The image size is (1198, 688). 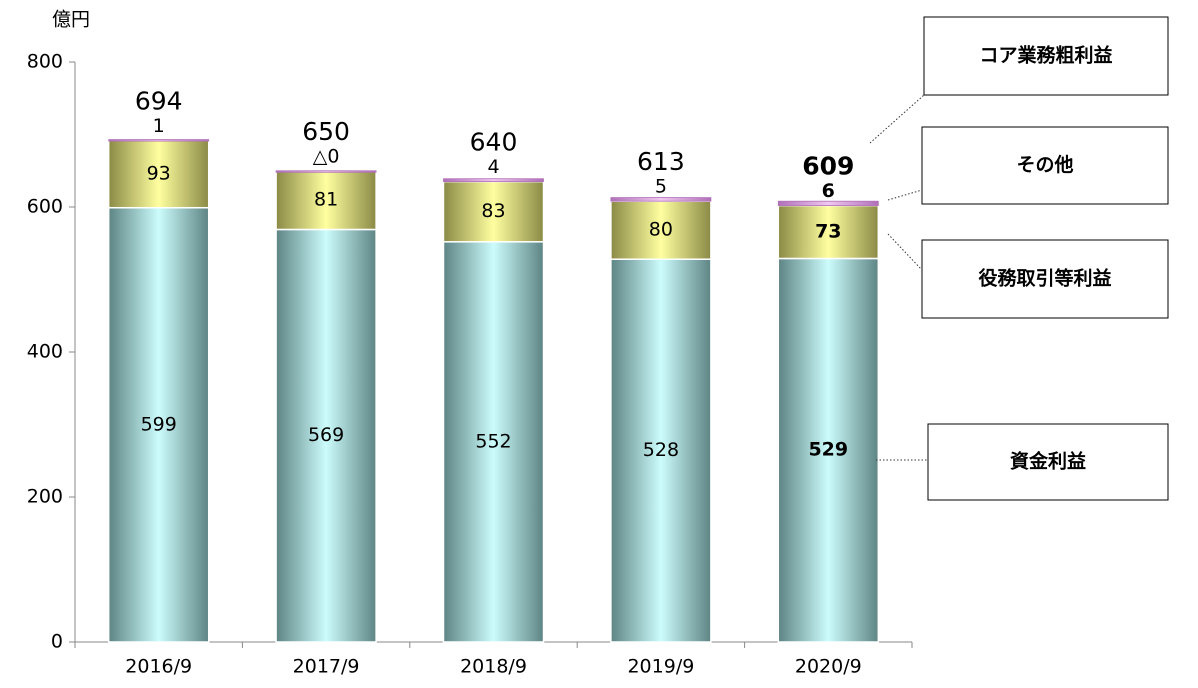 What do you see at coordinates (45, 497) in the screenshot?
I see `y-tick-label: 200` at bounding box center [45, 497].